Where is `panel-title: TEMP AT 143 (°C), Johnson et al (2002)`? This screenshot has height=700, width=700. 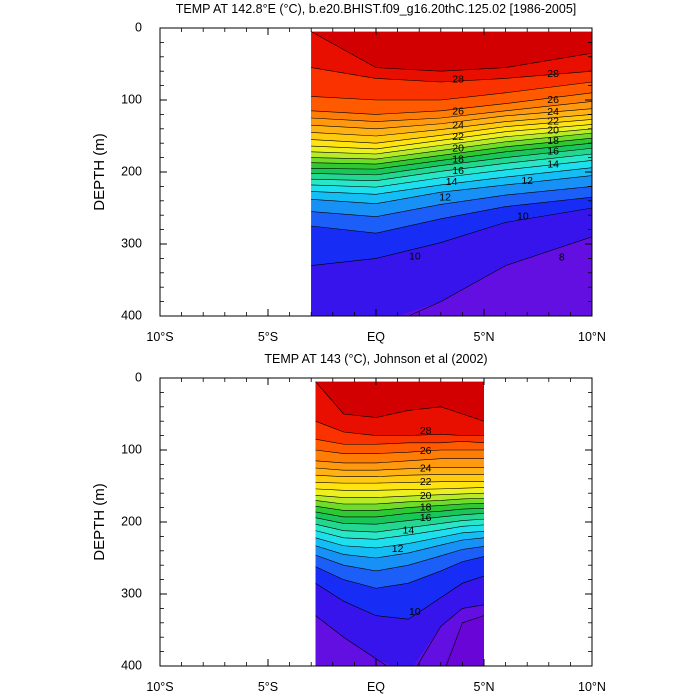
panel-title: TEMP AT 143 (°C), Johnson et al (2002) is located at coordinates (375, 359).